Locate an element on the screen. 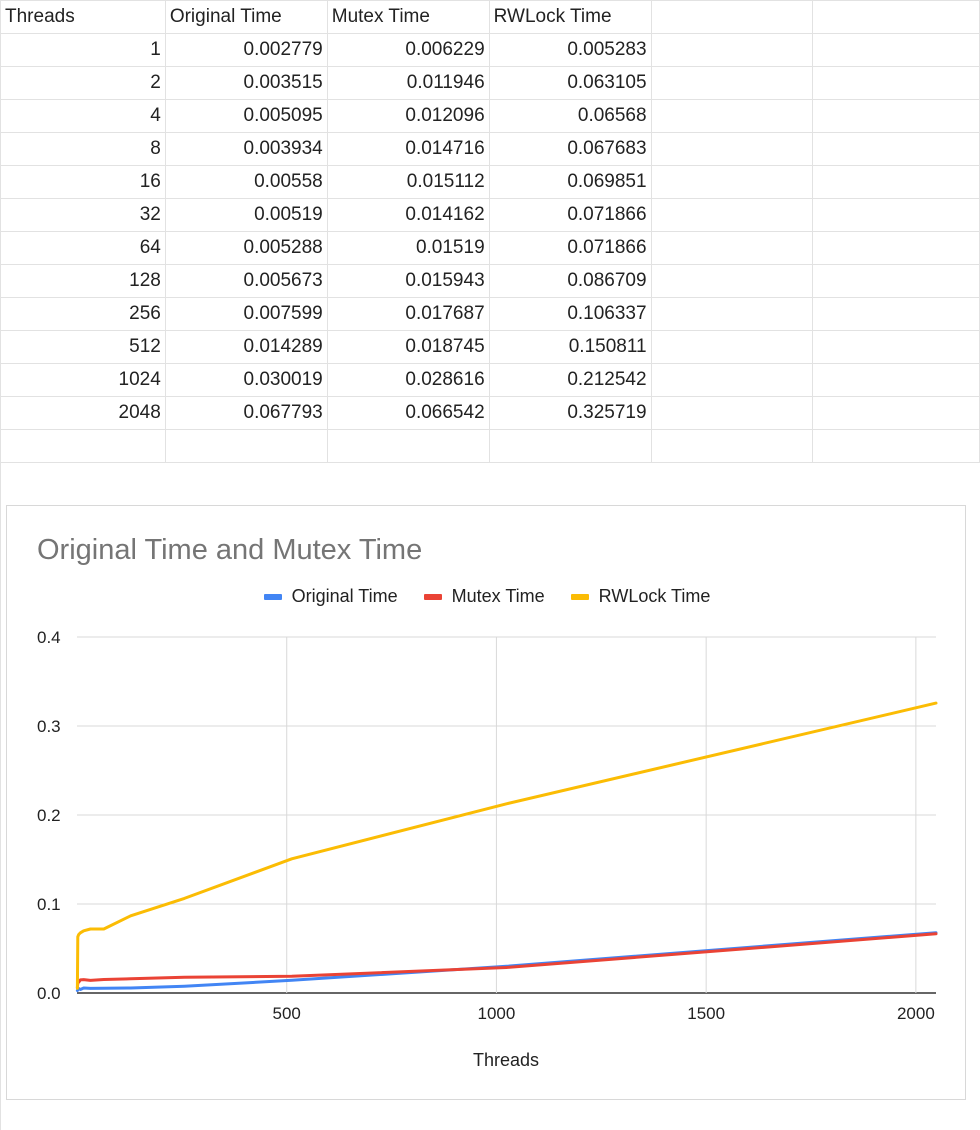  table-row: 32 0.00519 0.014162 0.071866 is located at coordinates (490, 215).